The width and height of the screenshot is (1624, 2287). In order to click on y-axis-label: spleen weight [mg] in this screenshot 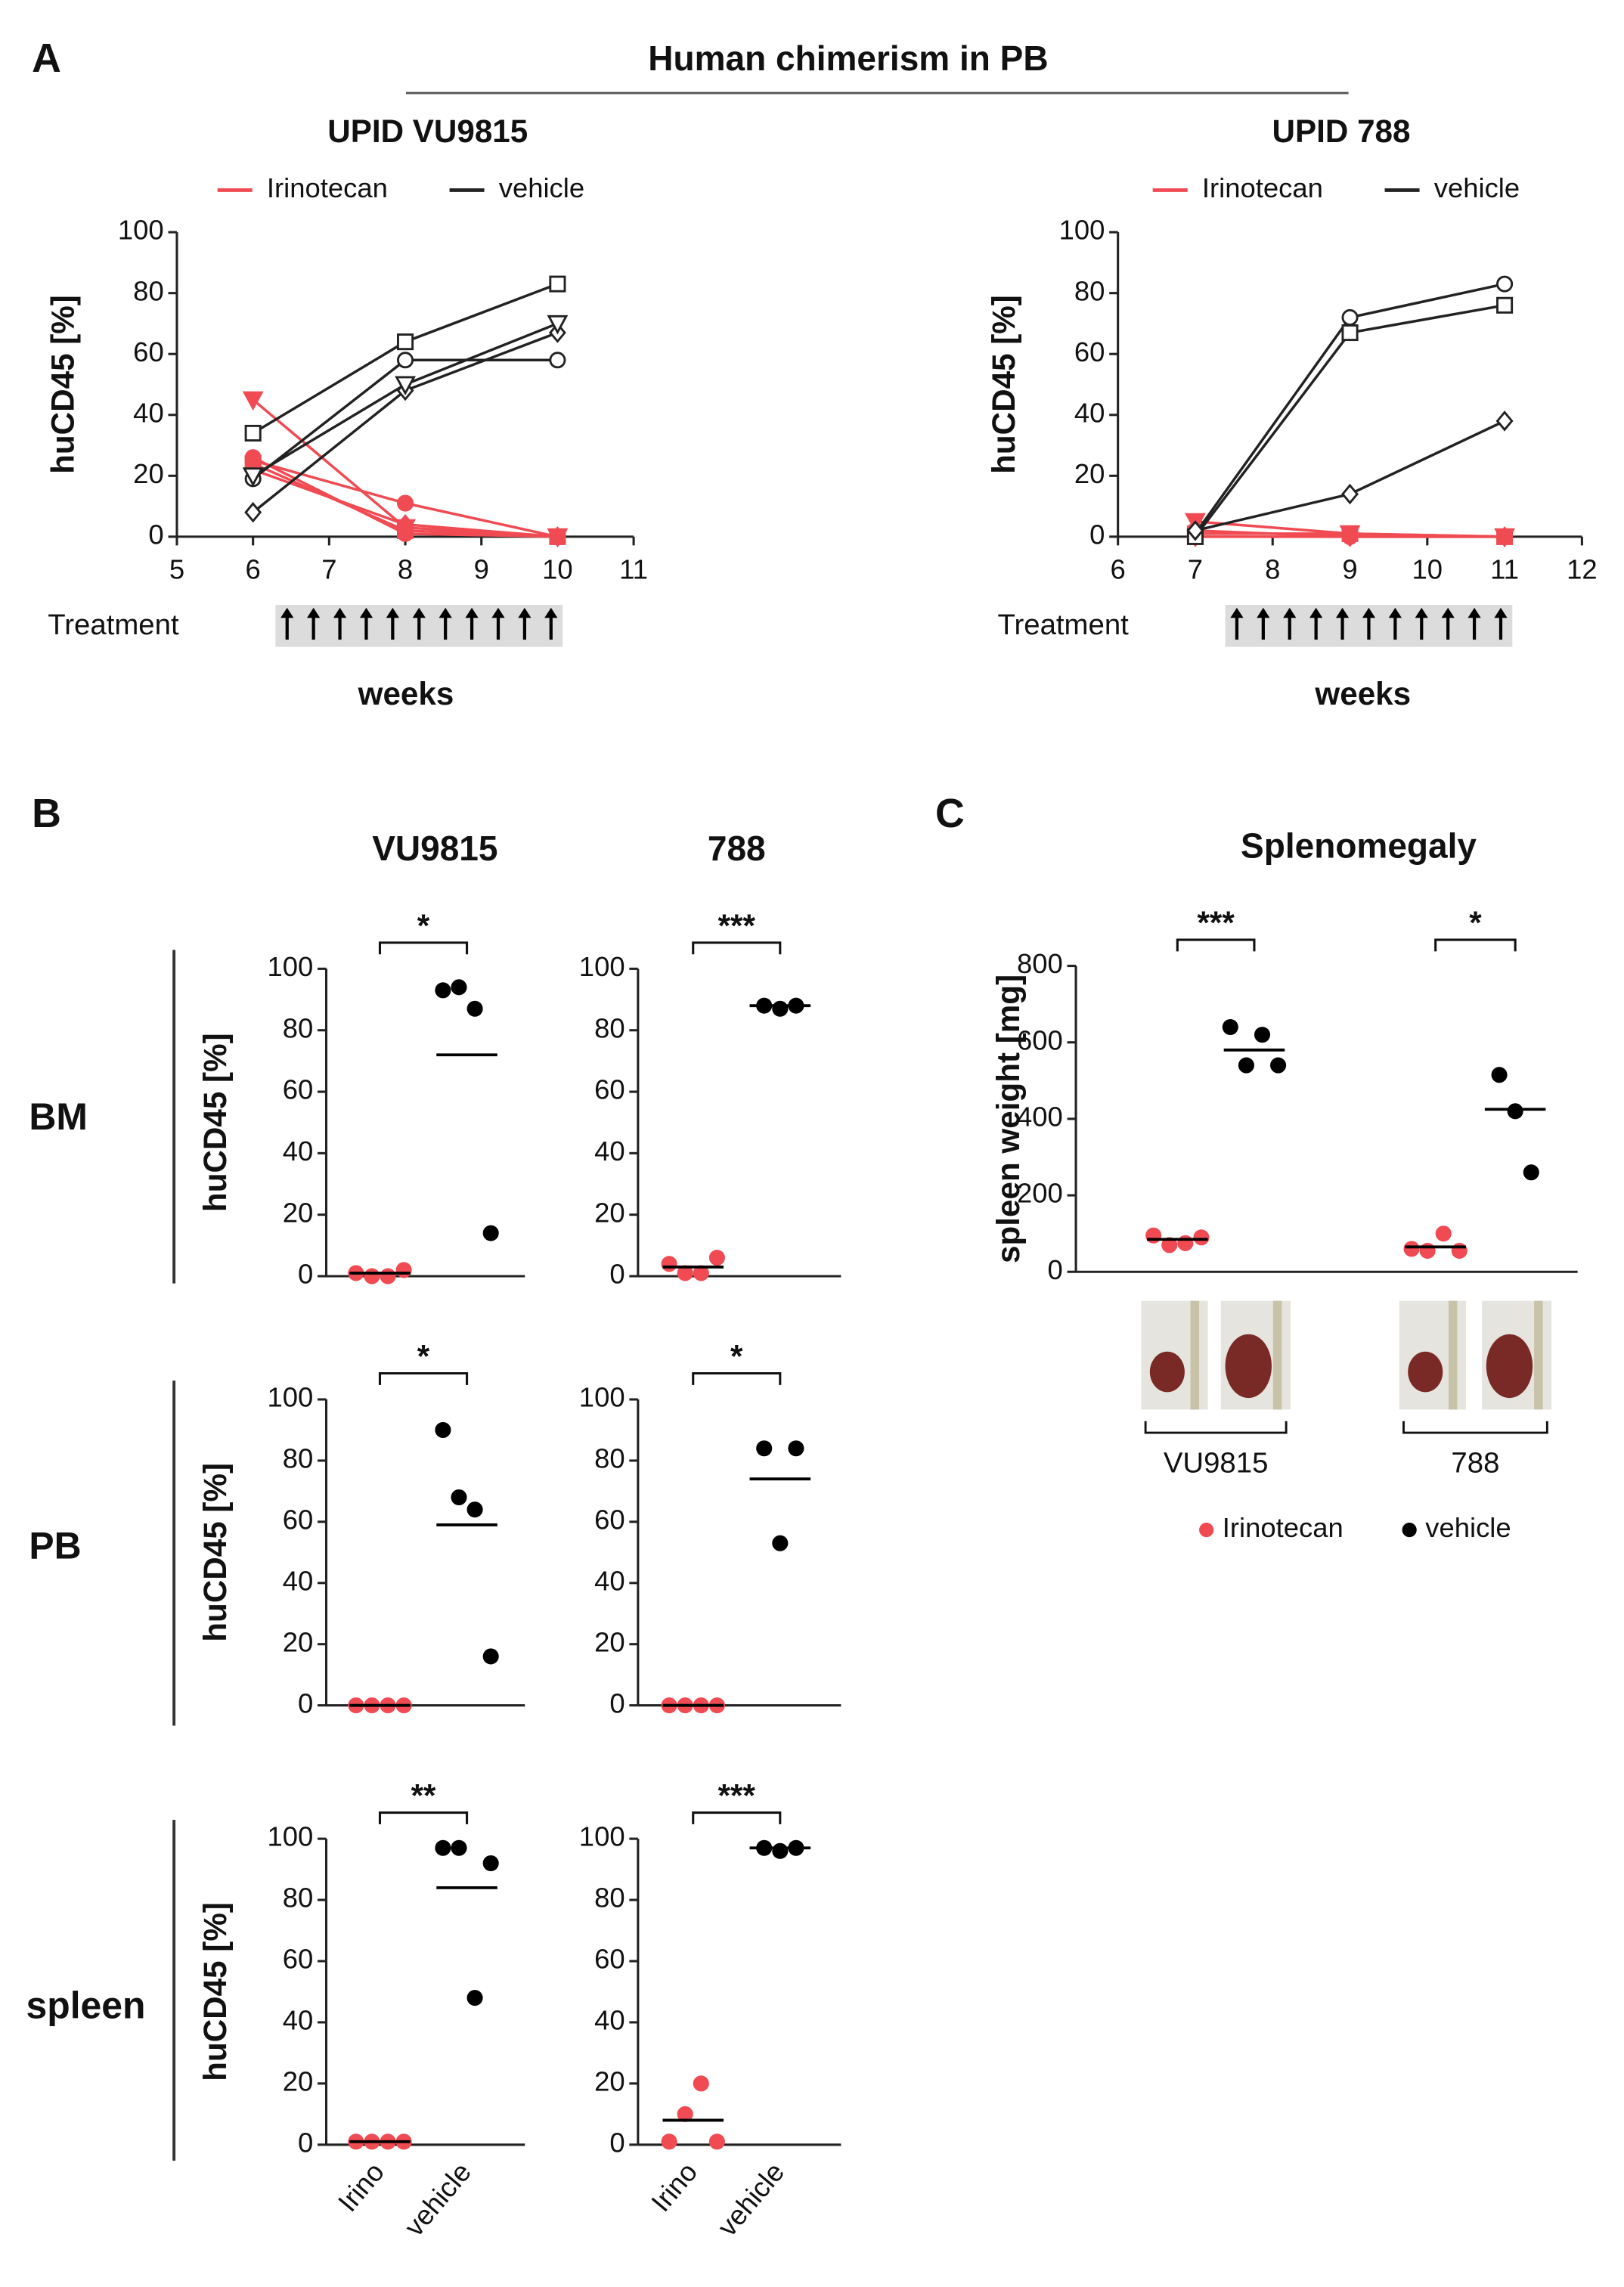, I will do `click(1008, 1119)`.